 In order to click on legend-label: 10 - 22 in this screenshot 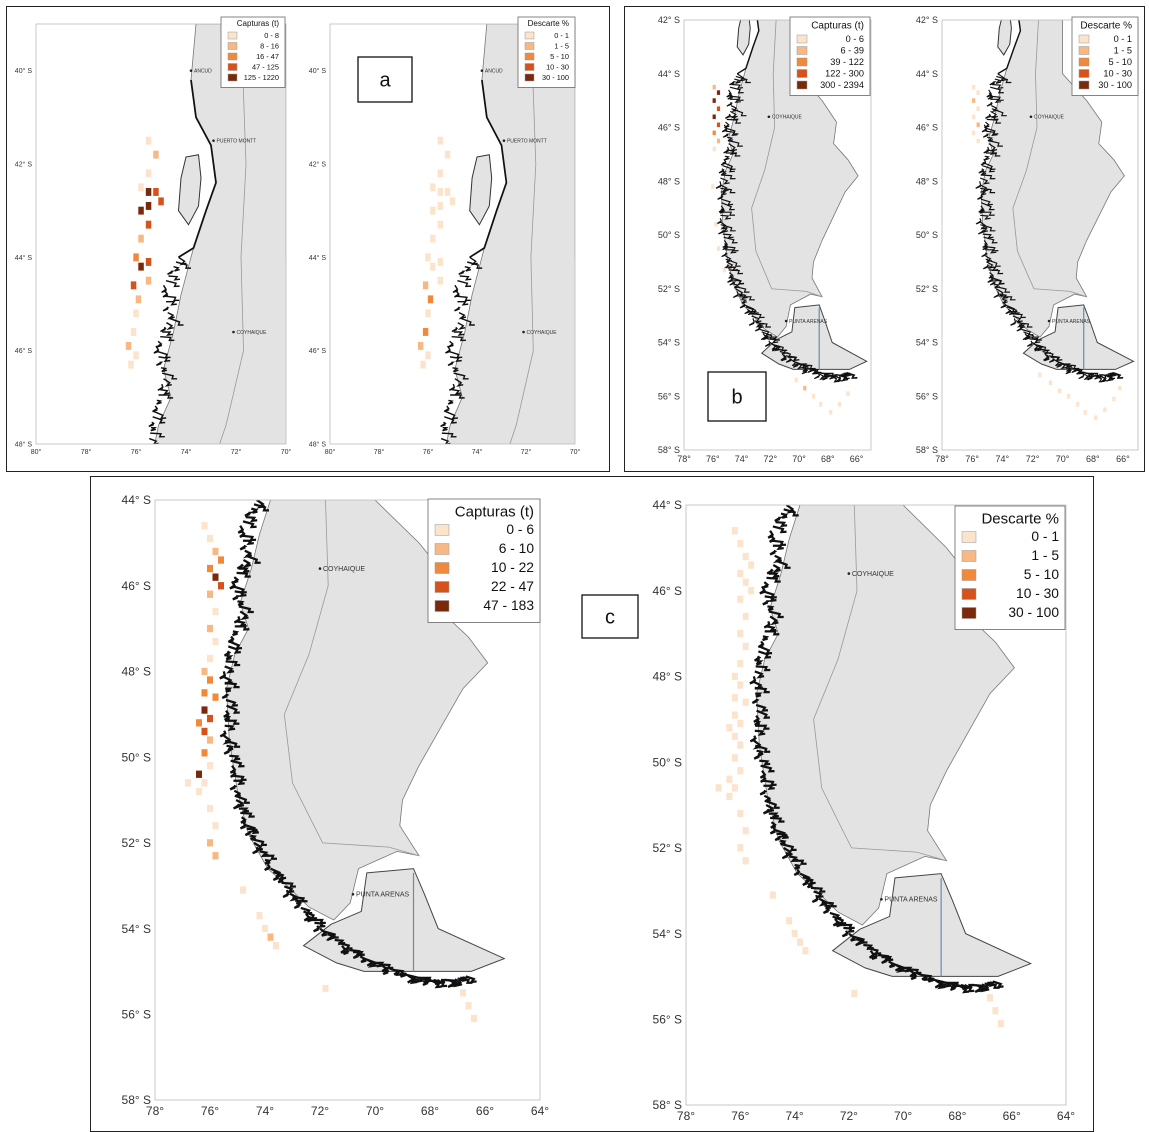, I will do `click(512, 567)`.